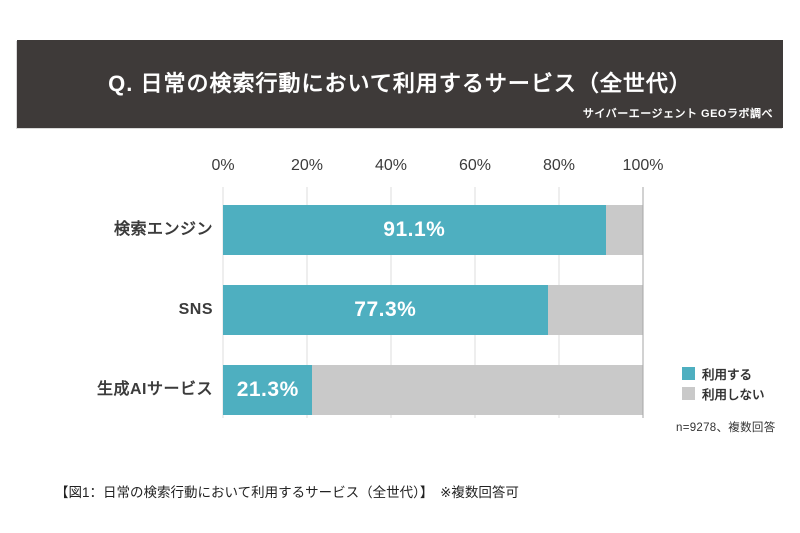 This screenshot has width=800, height=533. I want to click on bar-value-label: 91.1%, so click(414, 229).